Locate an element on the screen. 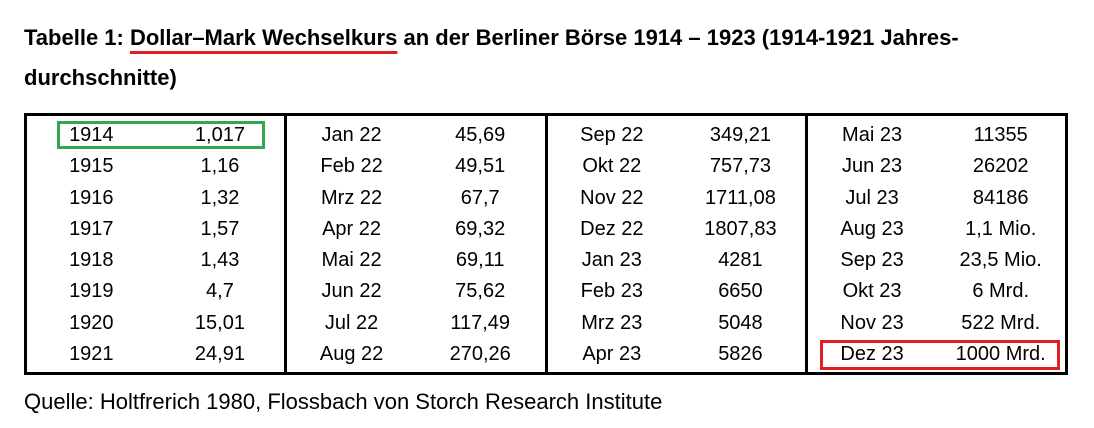 The height and width of the screenshot is (428, 1094). period-cell: Jun 23 is located at coordinates (872, 166).